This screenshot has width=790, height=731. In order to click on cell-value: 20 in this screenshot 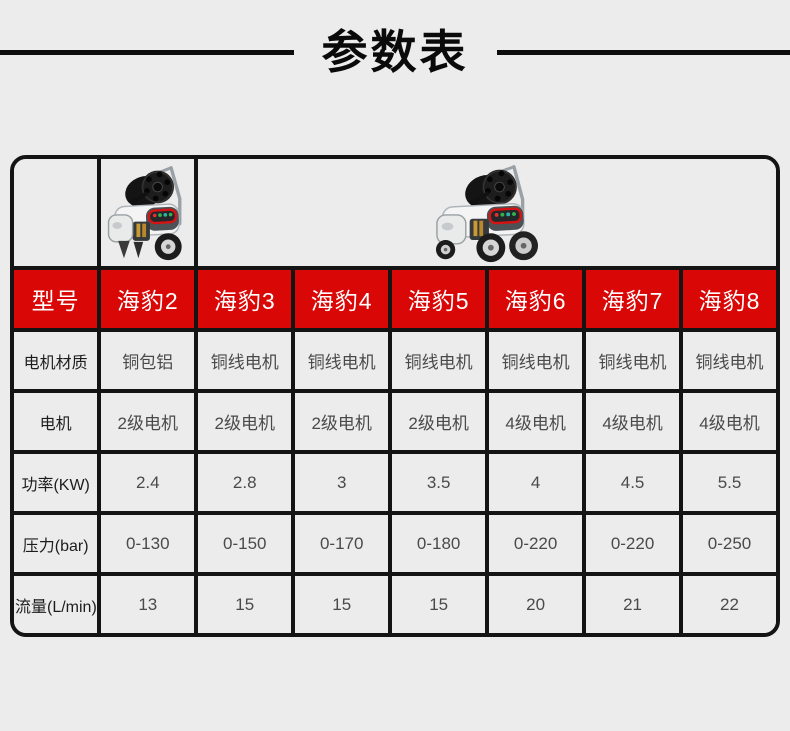, I will do `click(536, 602)`.